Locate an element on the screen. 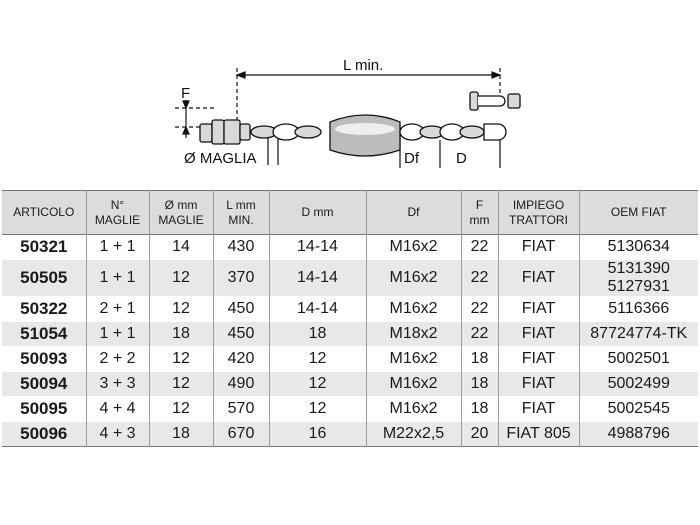 The image size is (700, 525). chain is located at coordinates (360, 124).